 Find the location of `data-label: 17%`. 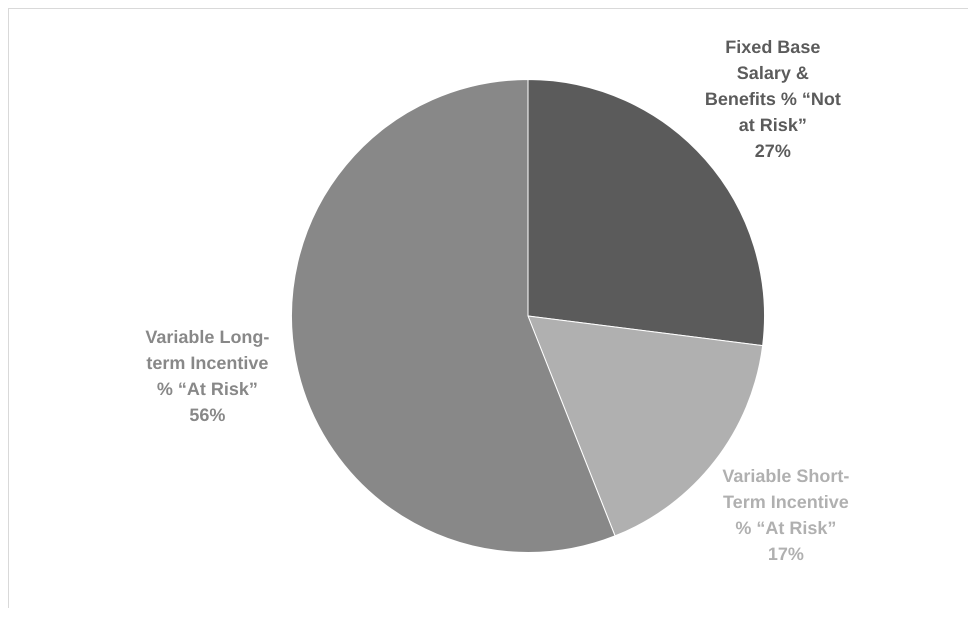

data-label: 17% is located at coordinates (786, 554).